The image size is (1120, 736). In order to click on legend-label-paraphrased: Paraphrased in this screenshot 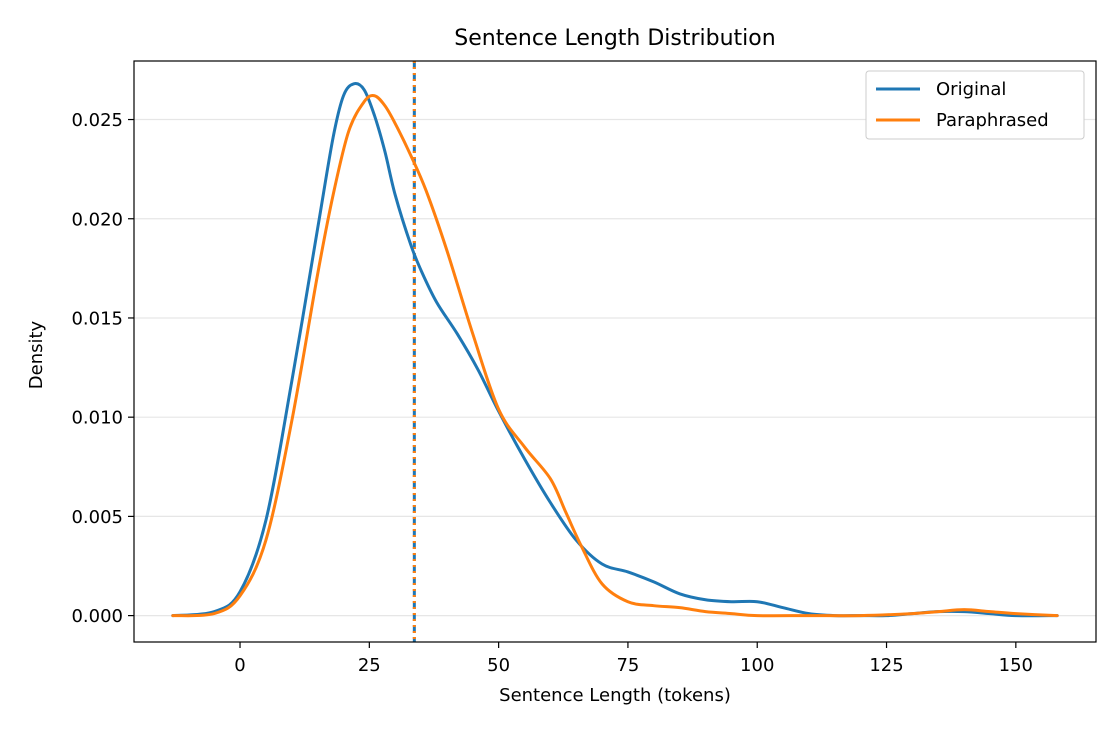, I will do `click(992, 120)`.